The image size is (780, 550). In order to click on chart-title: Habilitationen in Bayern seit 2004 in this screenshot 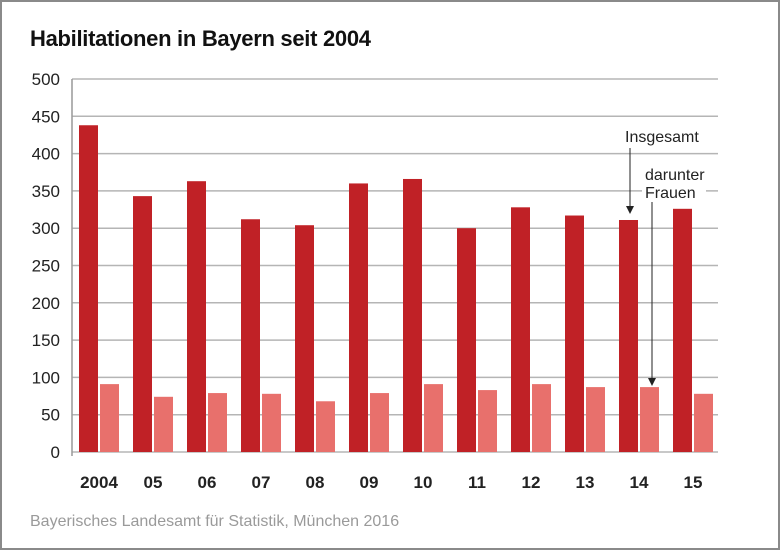, I will do `click(200, 38)`.